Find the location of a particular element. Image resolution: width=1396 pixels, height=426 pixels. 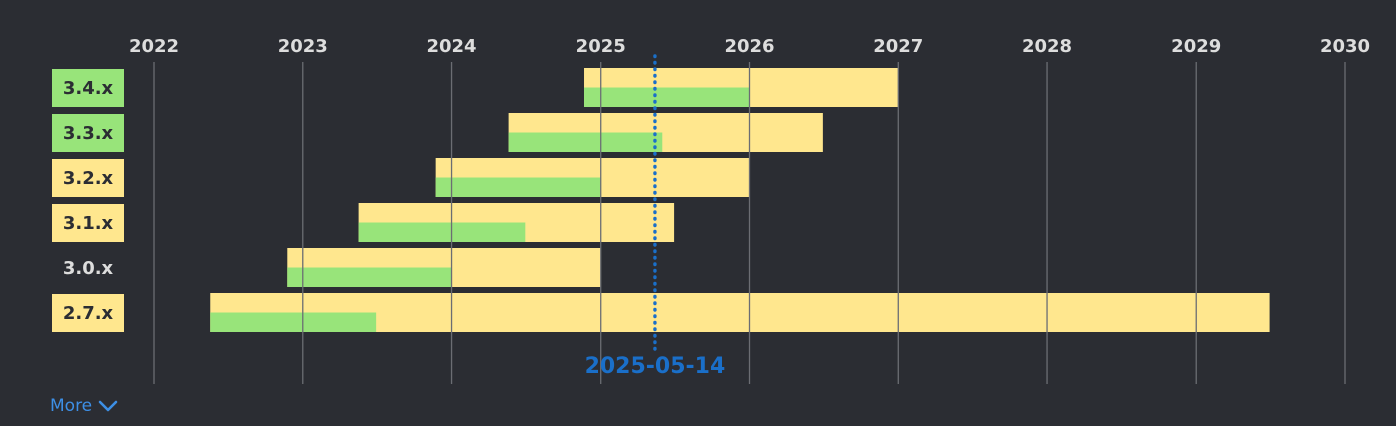

version-label: 3.2.x is located at coordinates (88, 178).